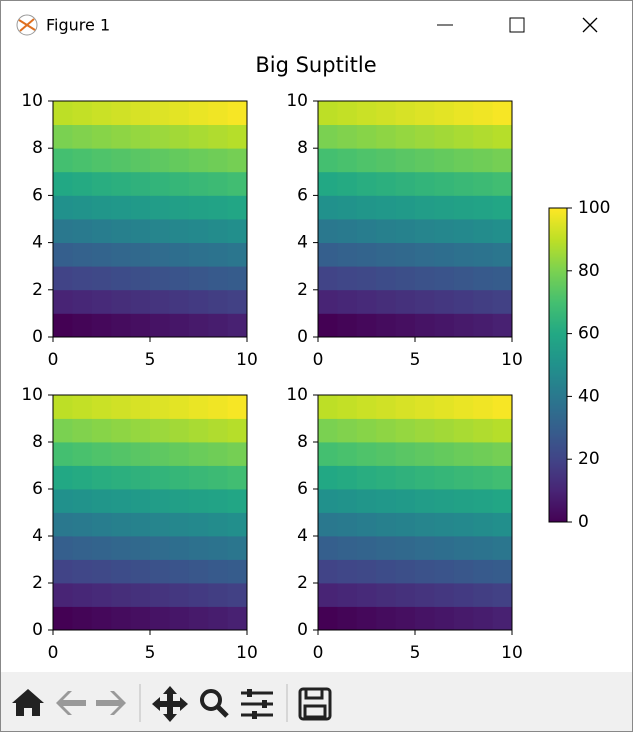  I want to click on zoom-button, so click(214, 703).